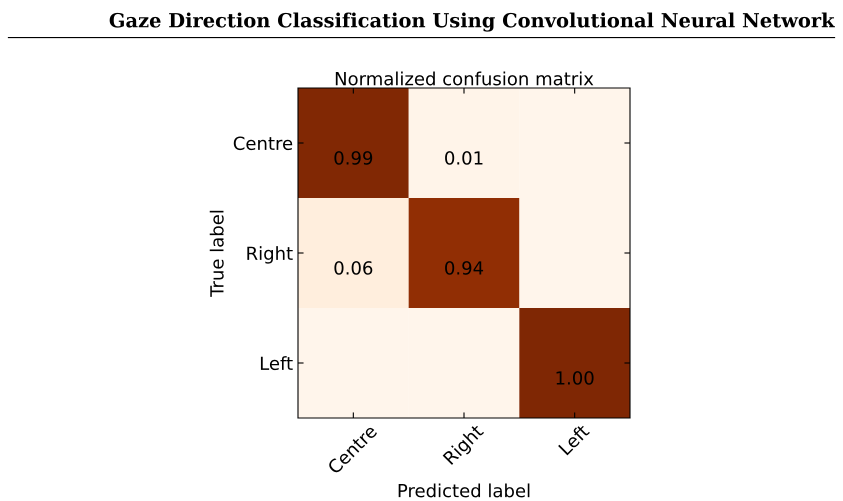 The image size is (843, 501). I want to click on data-label: 0.01, so click(463, 158).